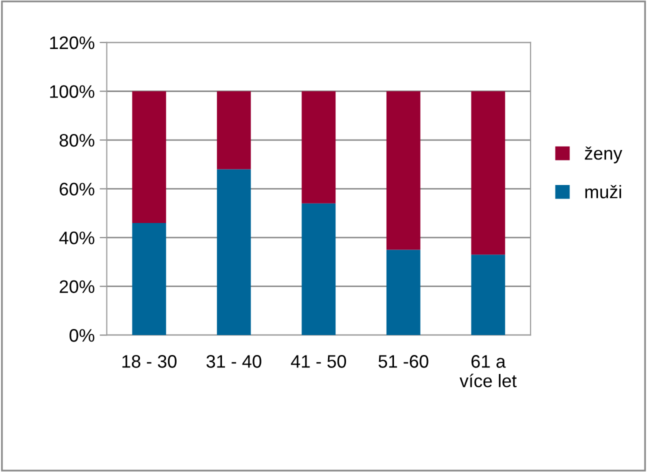  What do you see at coordinates (318, 361) in the screenshot?
I see `x-tick-label: 41 - 50` at bounding box center [318, 361].